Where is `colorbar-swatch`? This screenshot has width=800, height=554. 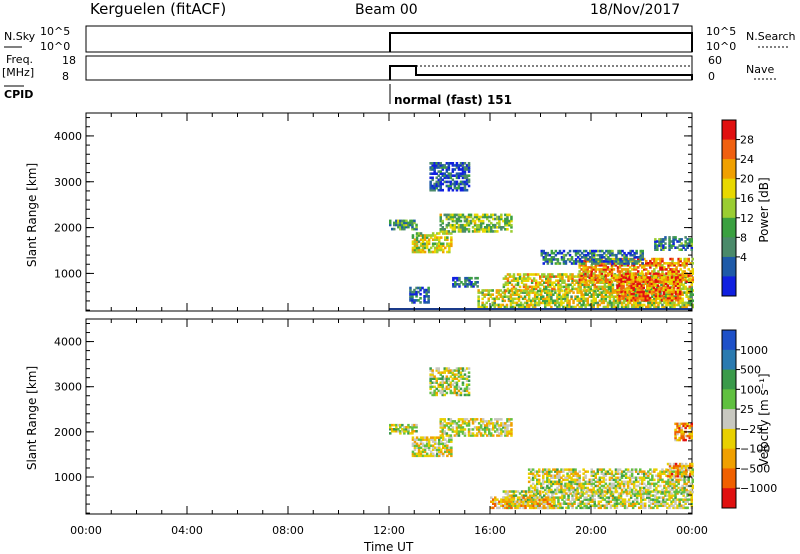 colorbar-swatch is located at coordinates (729, 188).